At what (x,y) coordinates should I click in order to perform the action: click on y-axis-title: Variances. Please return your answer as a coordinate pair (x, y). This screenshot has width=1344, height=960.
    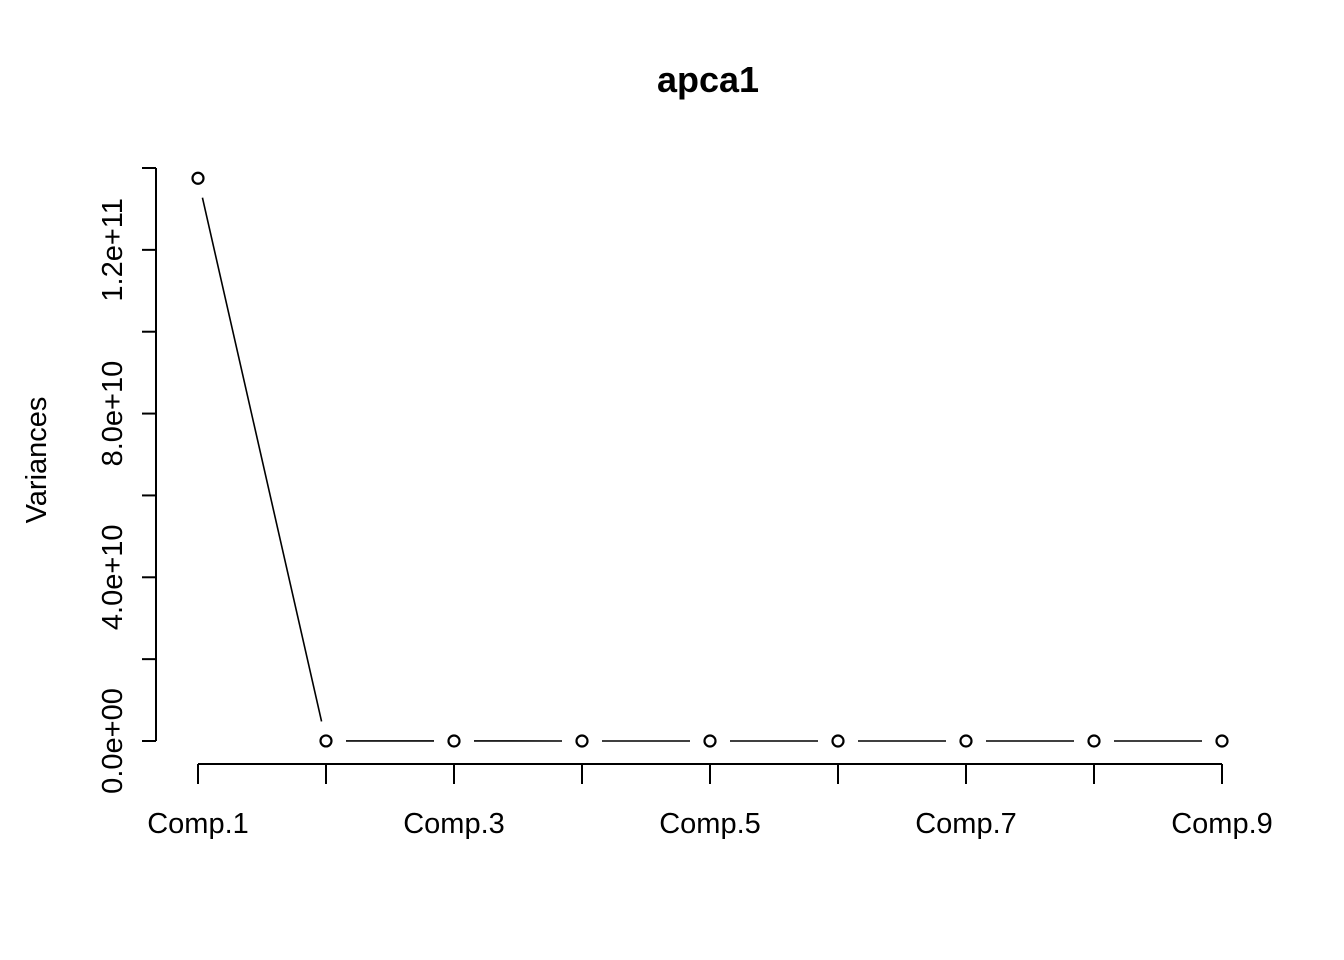
    Looking at the image, I should click on (37, 460).